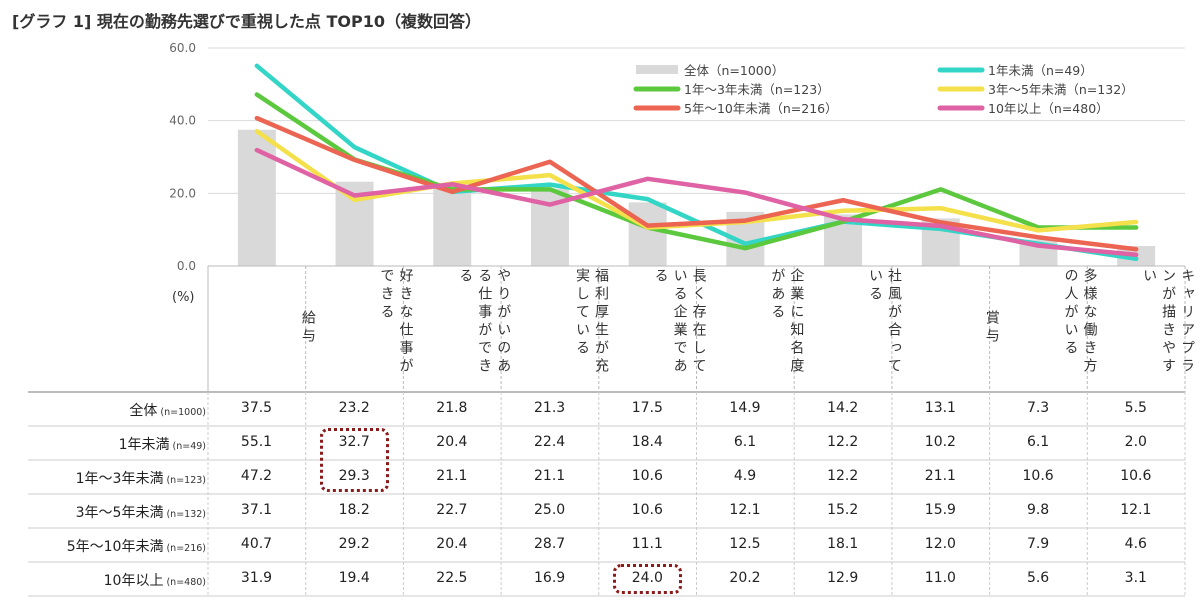  What do you see at coordinates (1136, 328) in the screenshot?
I see `category-label: キャリアプランが描きやすい` at bounding box center [1136, 328].